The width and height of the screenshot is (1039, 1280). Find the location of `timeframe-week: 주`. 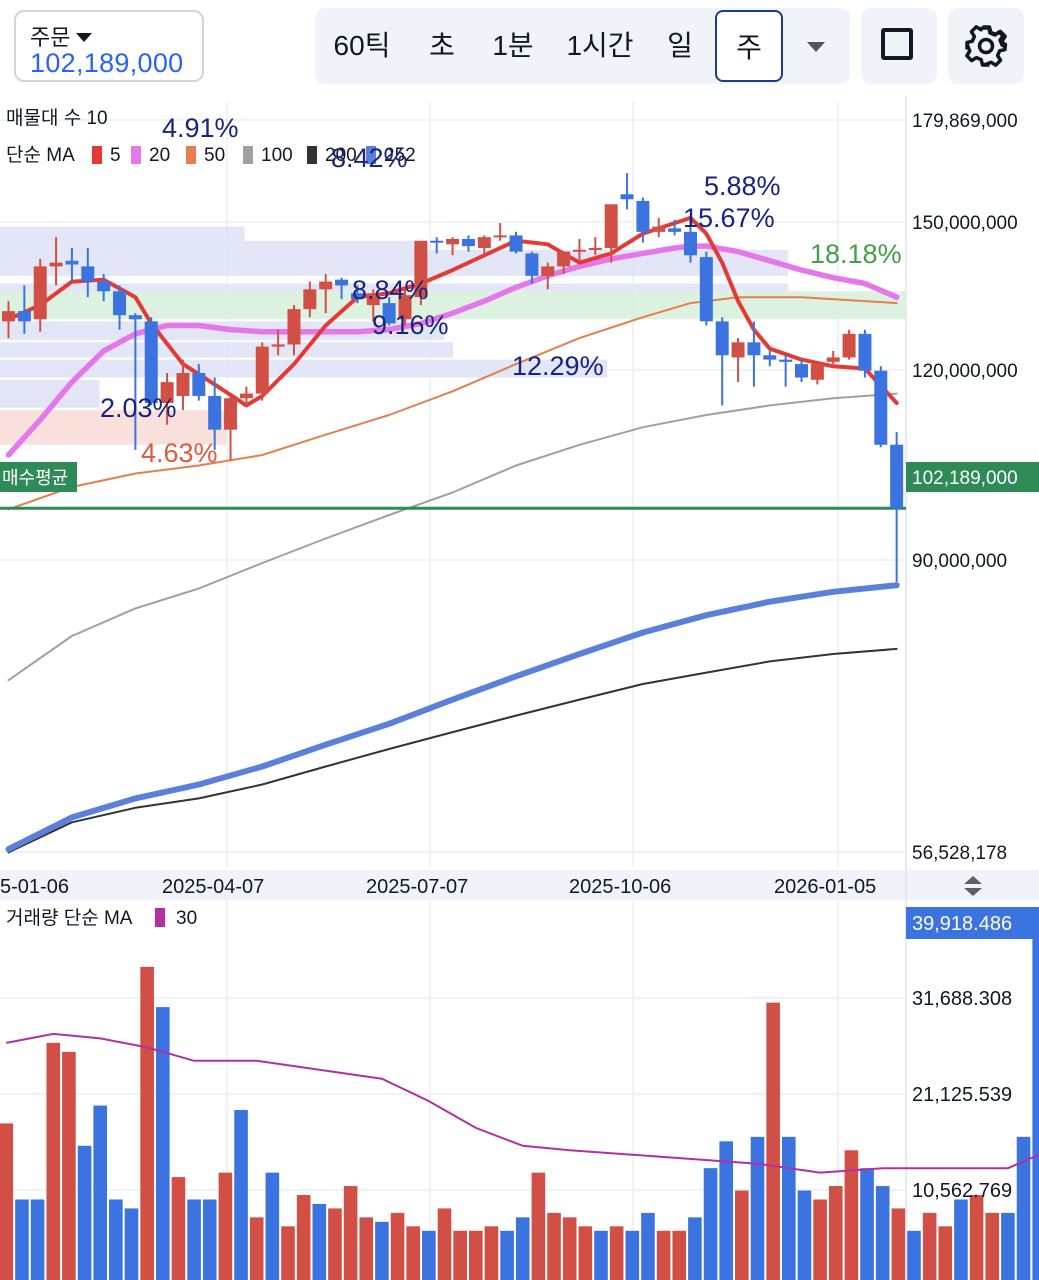

timeframe-week: 주 is located at coordinates (749, 46).